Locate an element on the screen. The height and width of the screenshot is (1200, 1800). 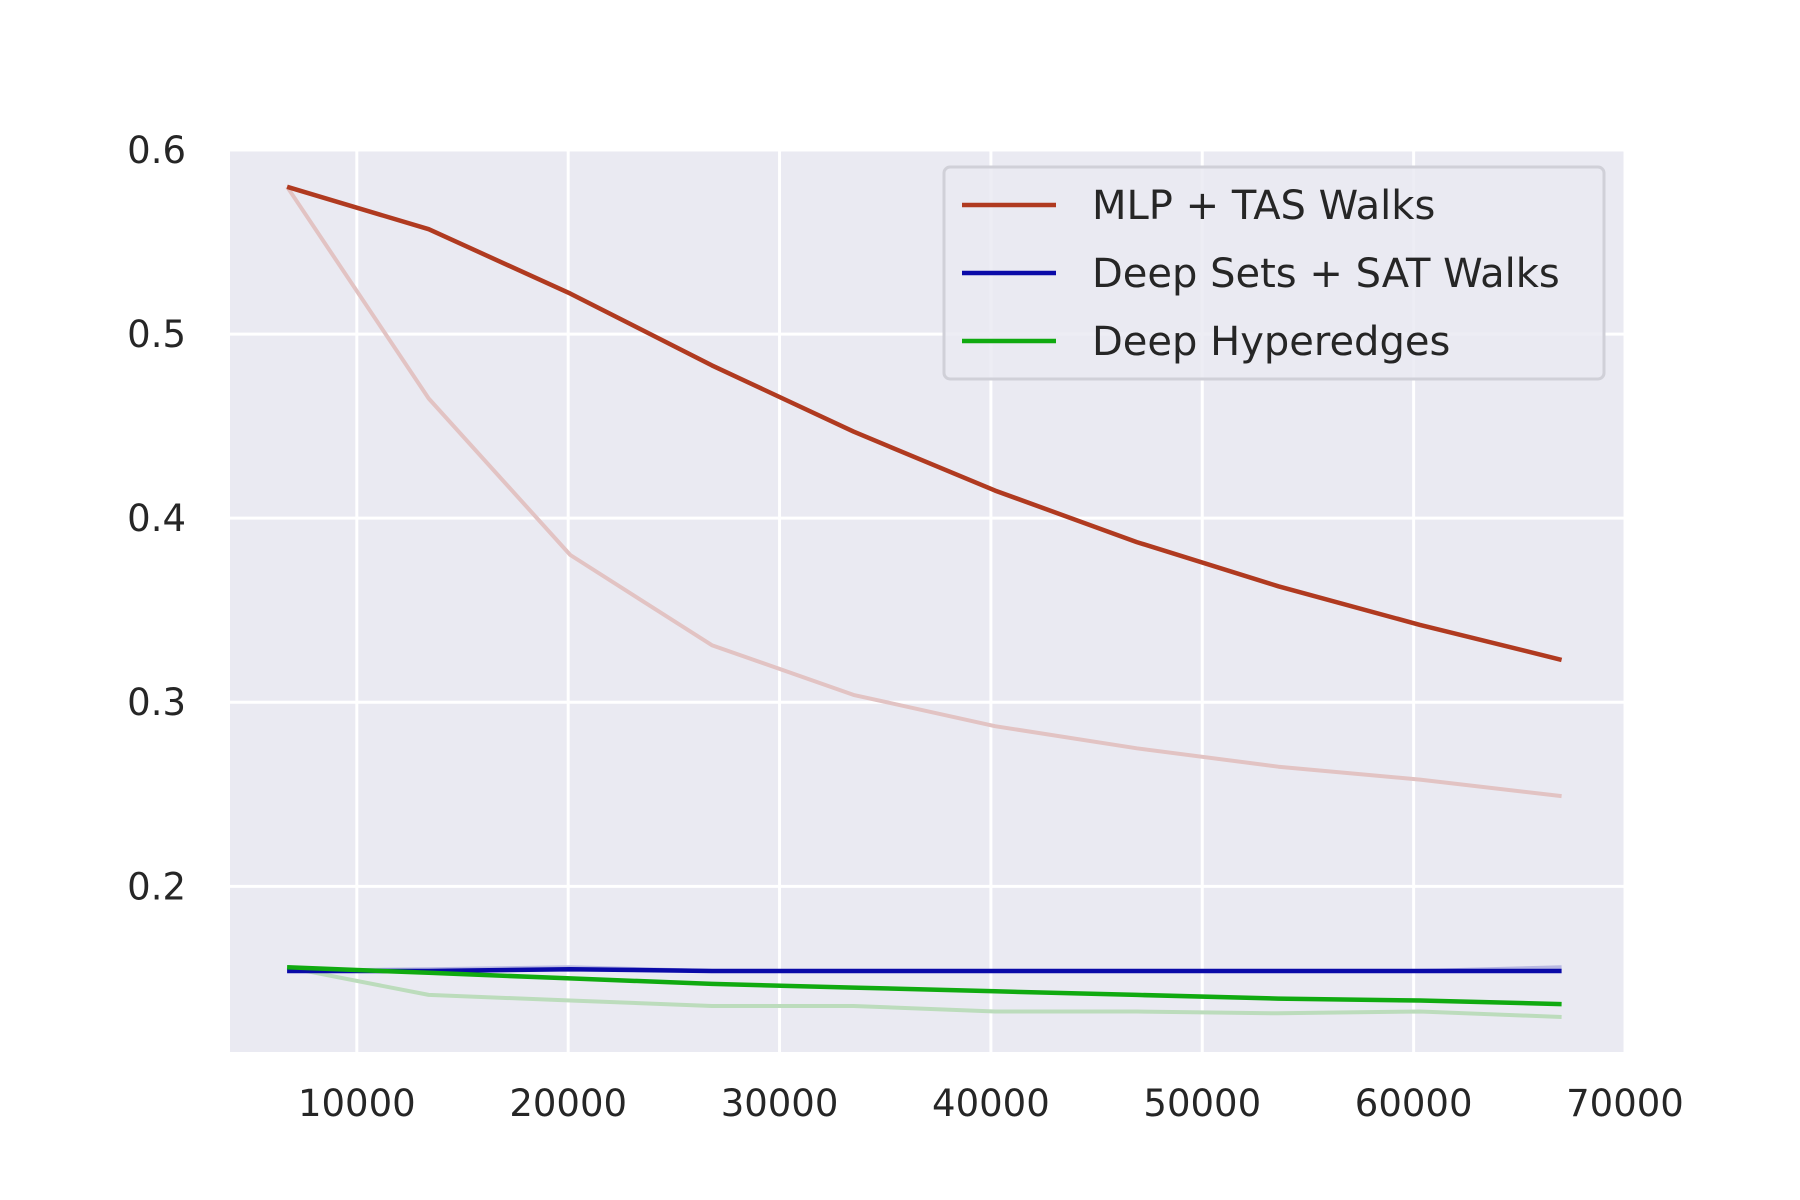
raw-series-line is located at coordinates (924, 992).